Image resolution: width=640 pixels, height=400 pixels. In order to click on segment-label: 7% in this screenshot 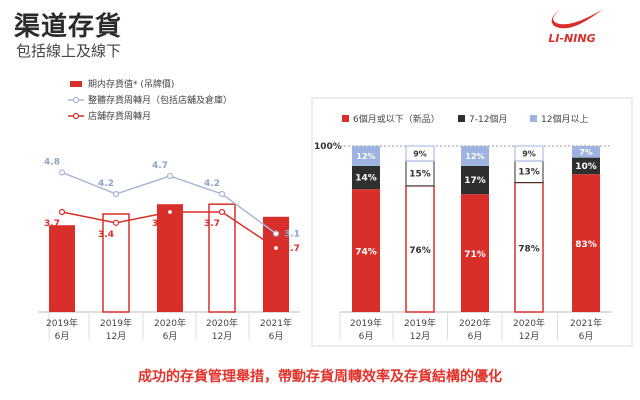, I will do `click(586, 152)`.